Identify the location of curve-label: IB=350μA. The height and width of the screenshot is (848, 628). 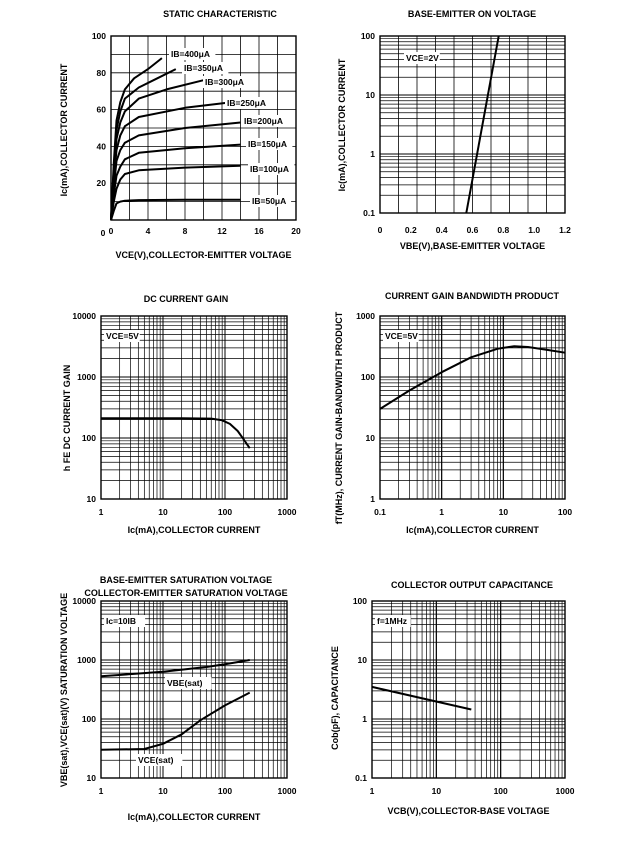
(203, 68).